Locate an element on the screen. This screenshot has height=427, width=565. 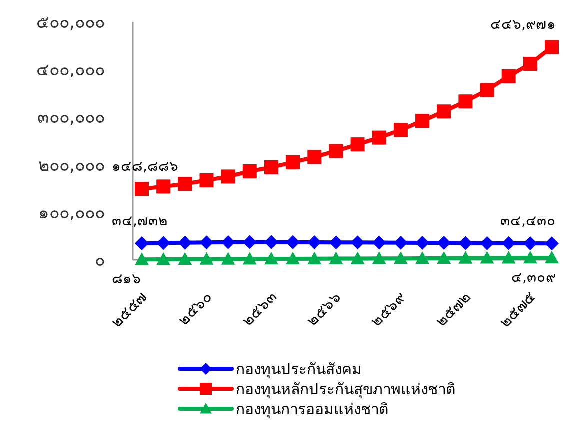
data-label: ๓๔,๔๓๐ is located at coordinates (528, 222).